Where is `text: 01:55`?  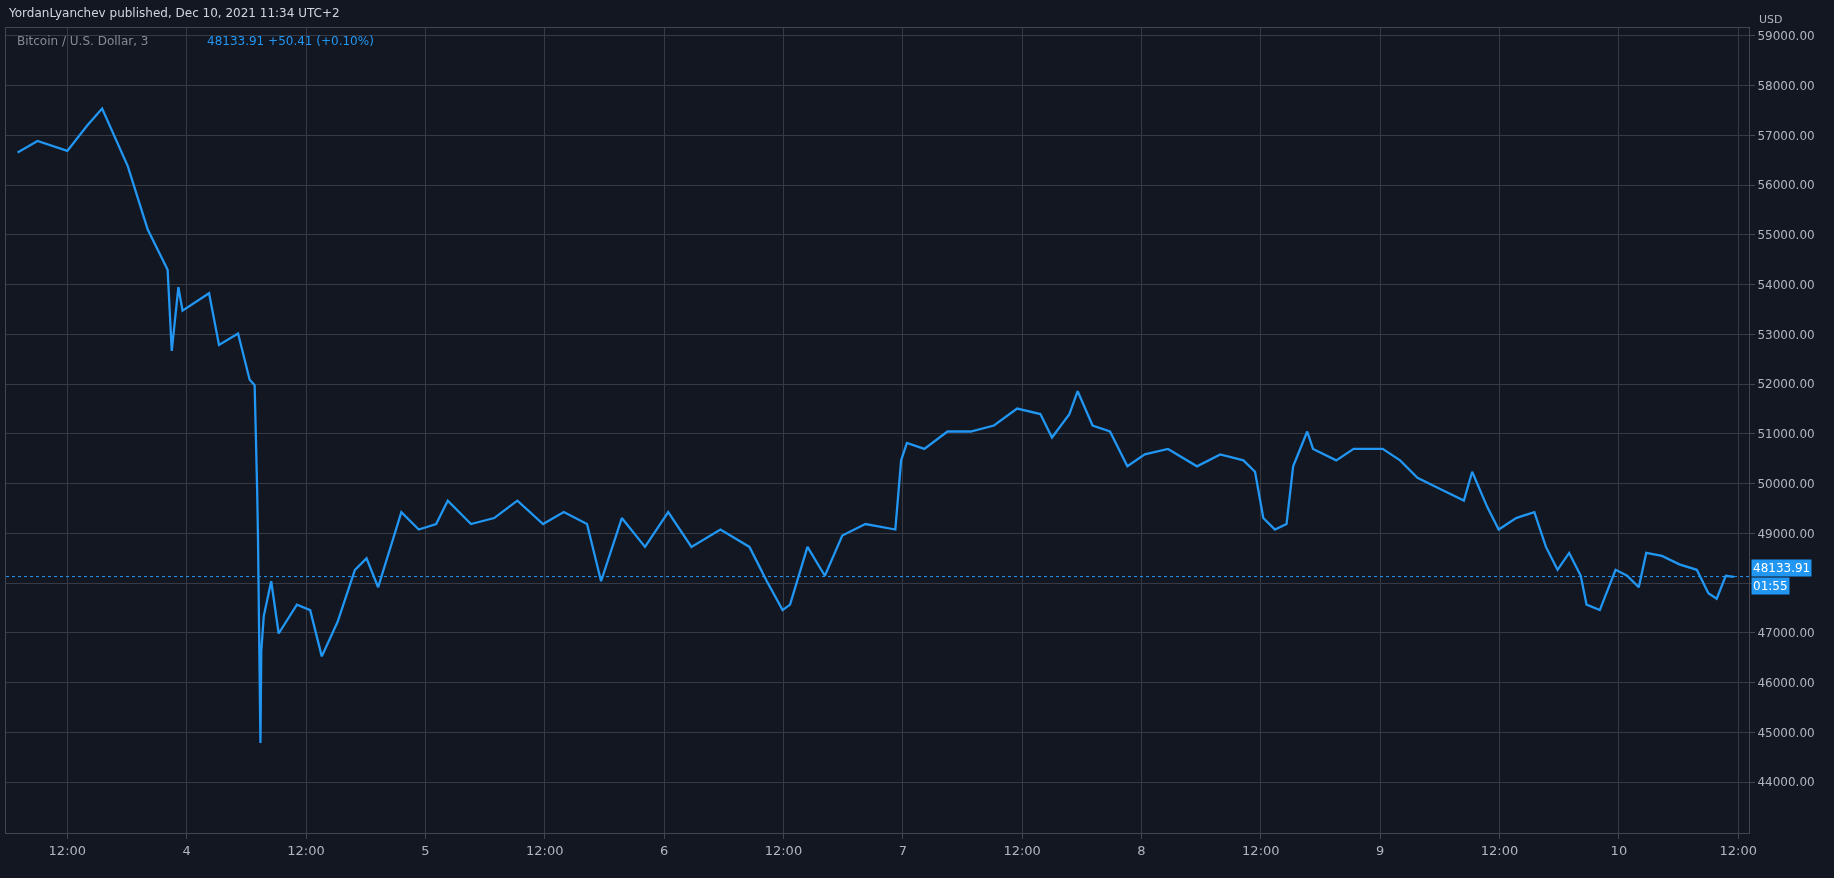
text: 01:55 is located at coordinates (1770, 586).